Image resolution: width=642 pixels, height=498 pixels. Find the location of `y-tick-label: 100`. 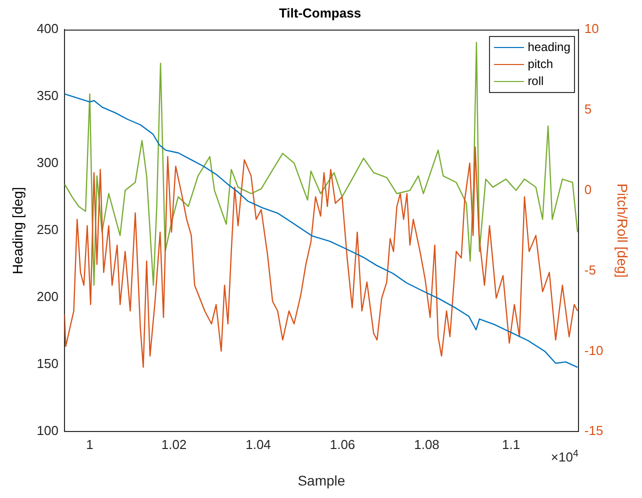

y-tick-label: 100 is located at coordinates (47, 430).